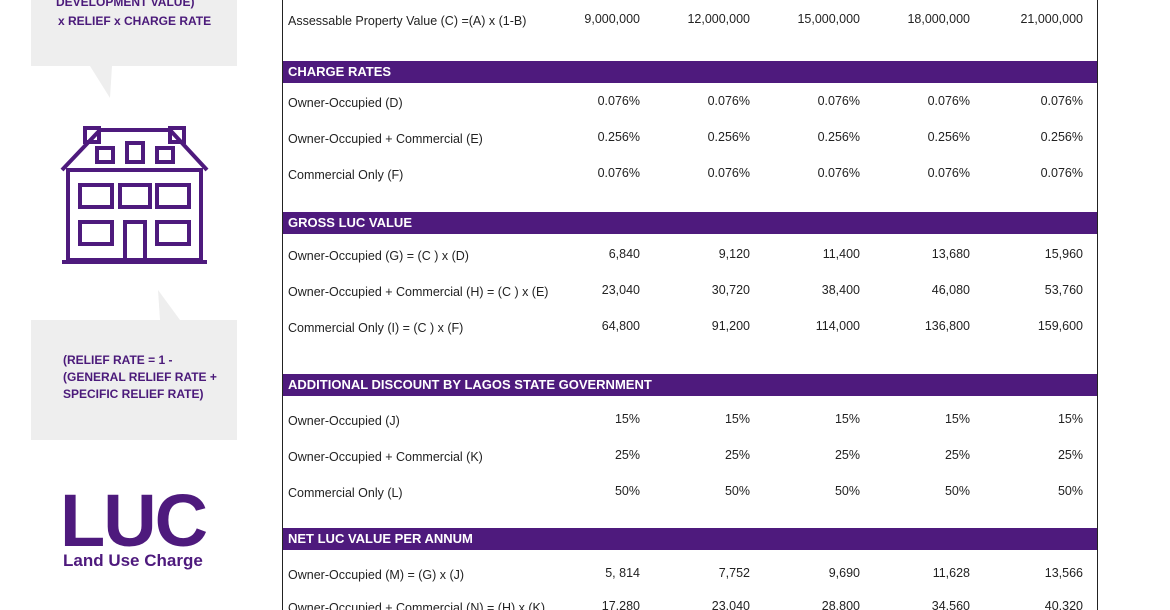 Image resolution: width=1170 pixels, height=610 pixels. Describe the element at coordinates (134, 193) in the screenshot. I see `sidebar-graphics` at that location.